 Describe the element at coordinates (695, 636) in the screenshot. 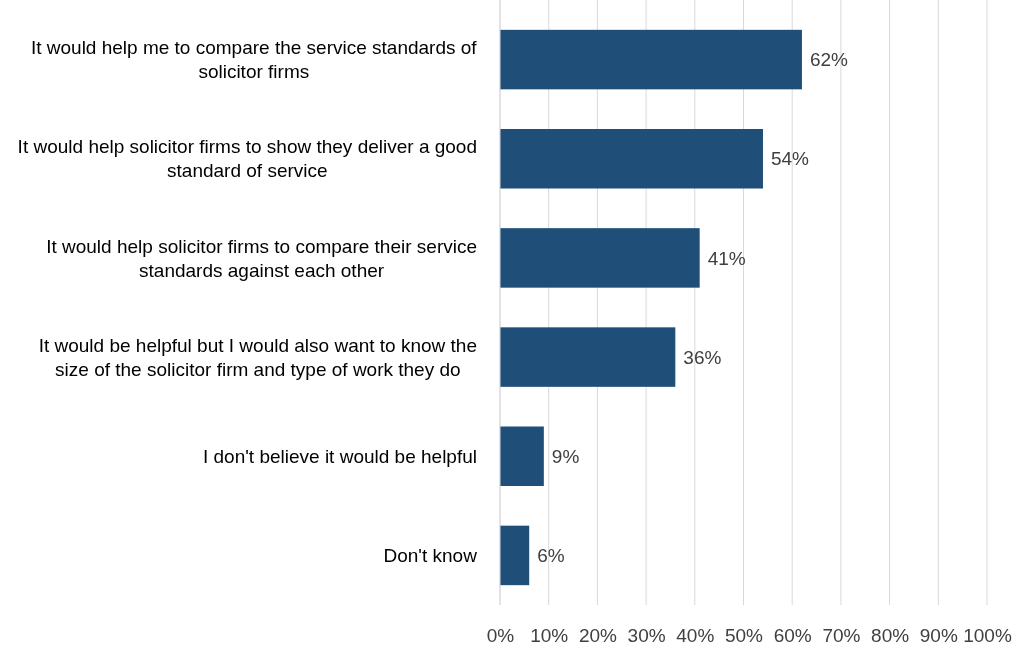

I see `x-tick-label: 40%` at that location.